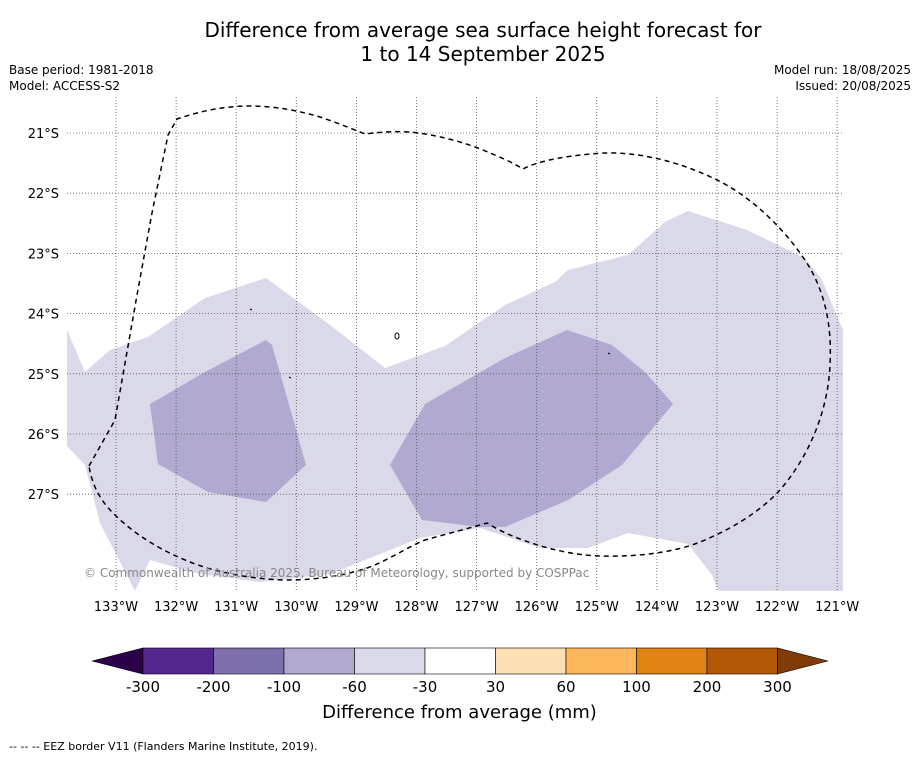  Describe the element at coordinates (425, 687) in the screenshot. I see `colorbar-tick-label: -30` at that location.